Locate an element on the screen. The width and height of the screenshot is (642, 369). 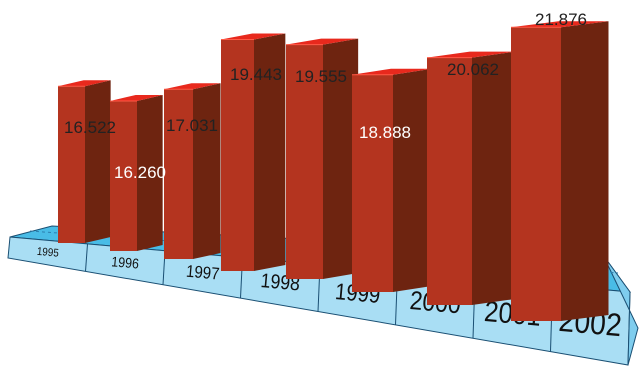
x-tick-label: 1995 is located at coordinates (47, 252).